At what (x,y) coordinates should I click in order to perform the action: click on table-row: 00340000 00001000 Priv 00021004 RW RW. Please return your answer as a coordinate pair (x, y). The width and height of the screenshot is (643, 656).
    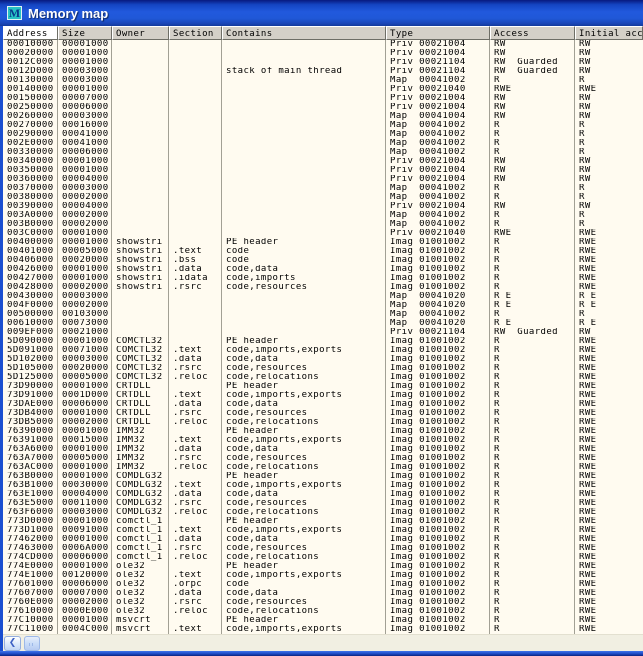
    Looking at the image, I should click on (323, 161).